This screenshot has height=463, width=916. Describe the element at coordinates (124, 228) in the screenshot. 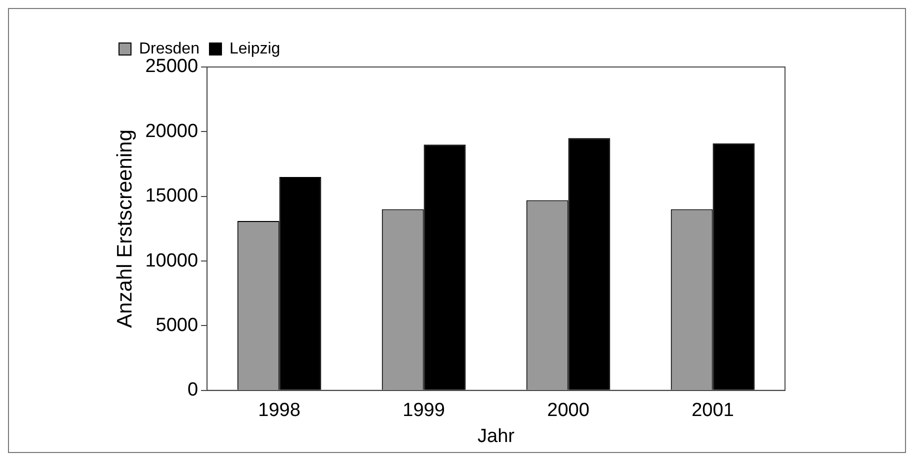

I see `y-axis-title: Anzahl Erstscreening` at that location.